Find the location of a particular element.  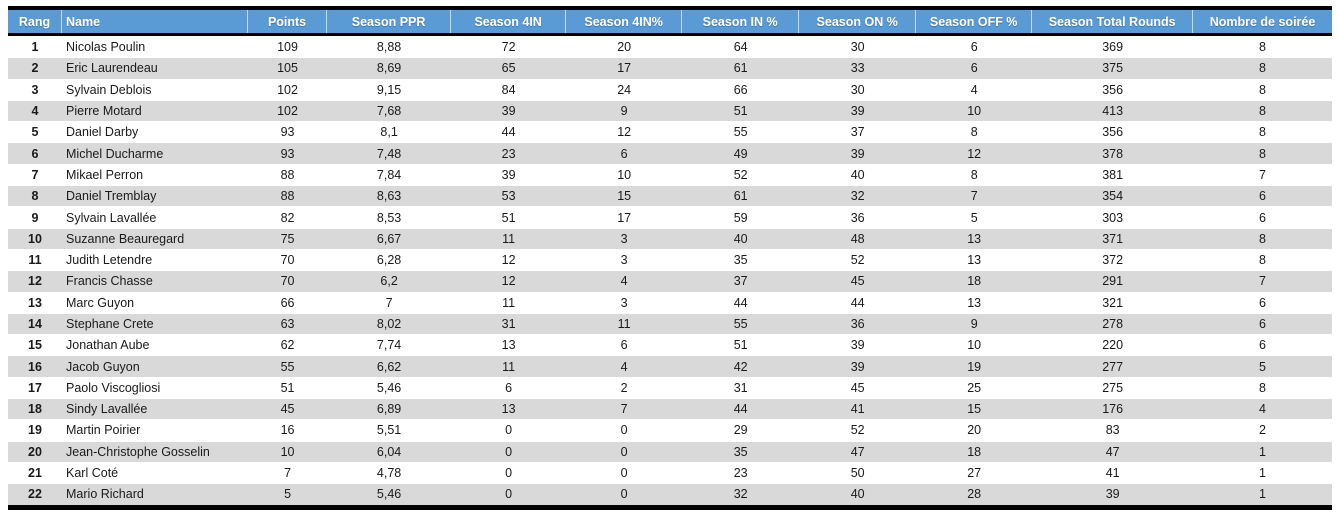

cell-season_off_pct: 9 is located at coordinates (974, 324).